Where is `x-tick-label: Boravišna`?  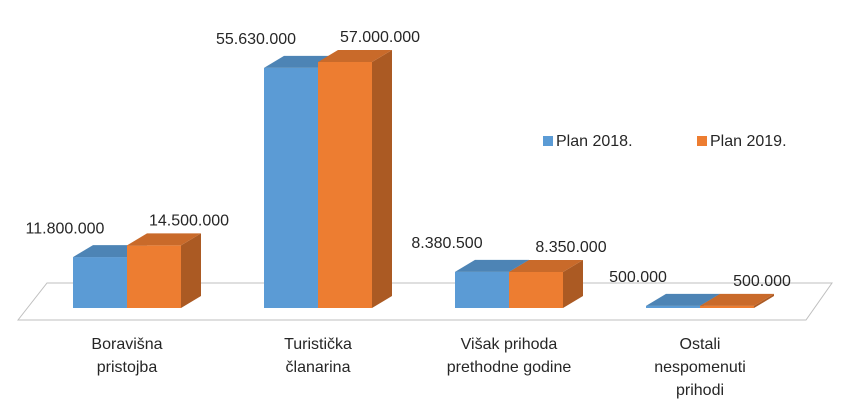 x-tick-label: Boravišna is located at coordinates (126, 344).